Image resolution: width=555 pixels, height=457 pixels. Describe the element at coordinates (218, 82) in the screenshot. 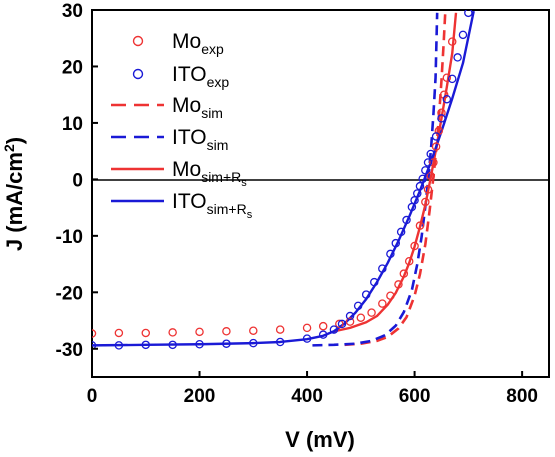

I see `legend-label-sub: exp` at that location.